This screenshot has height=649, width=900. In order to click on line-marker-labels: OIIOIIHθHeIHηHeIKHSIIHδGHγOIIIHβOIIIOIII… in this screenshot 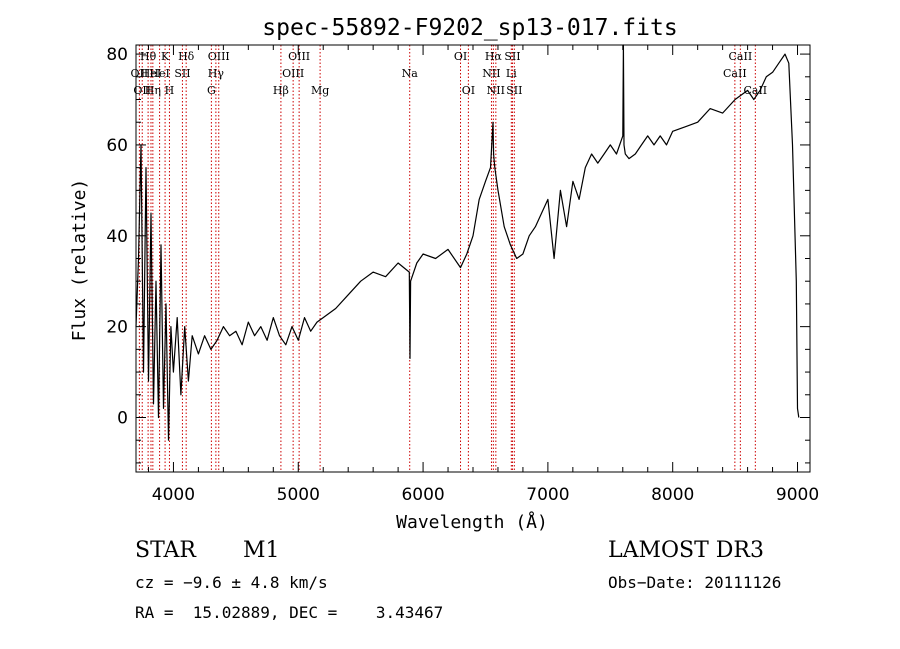, I will do `click(449, 73)`.